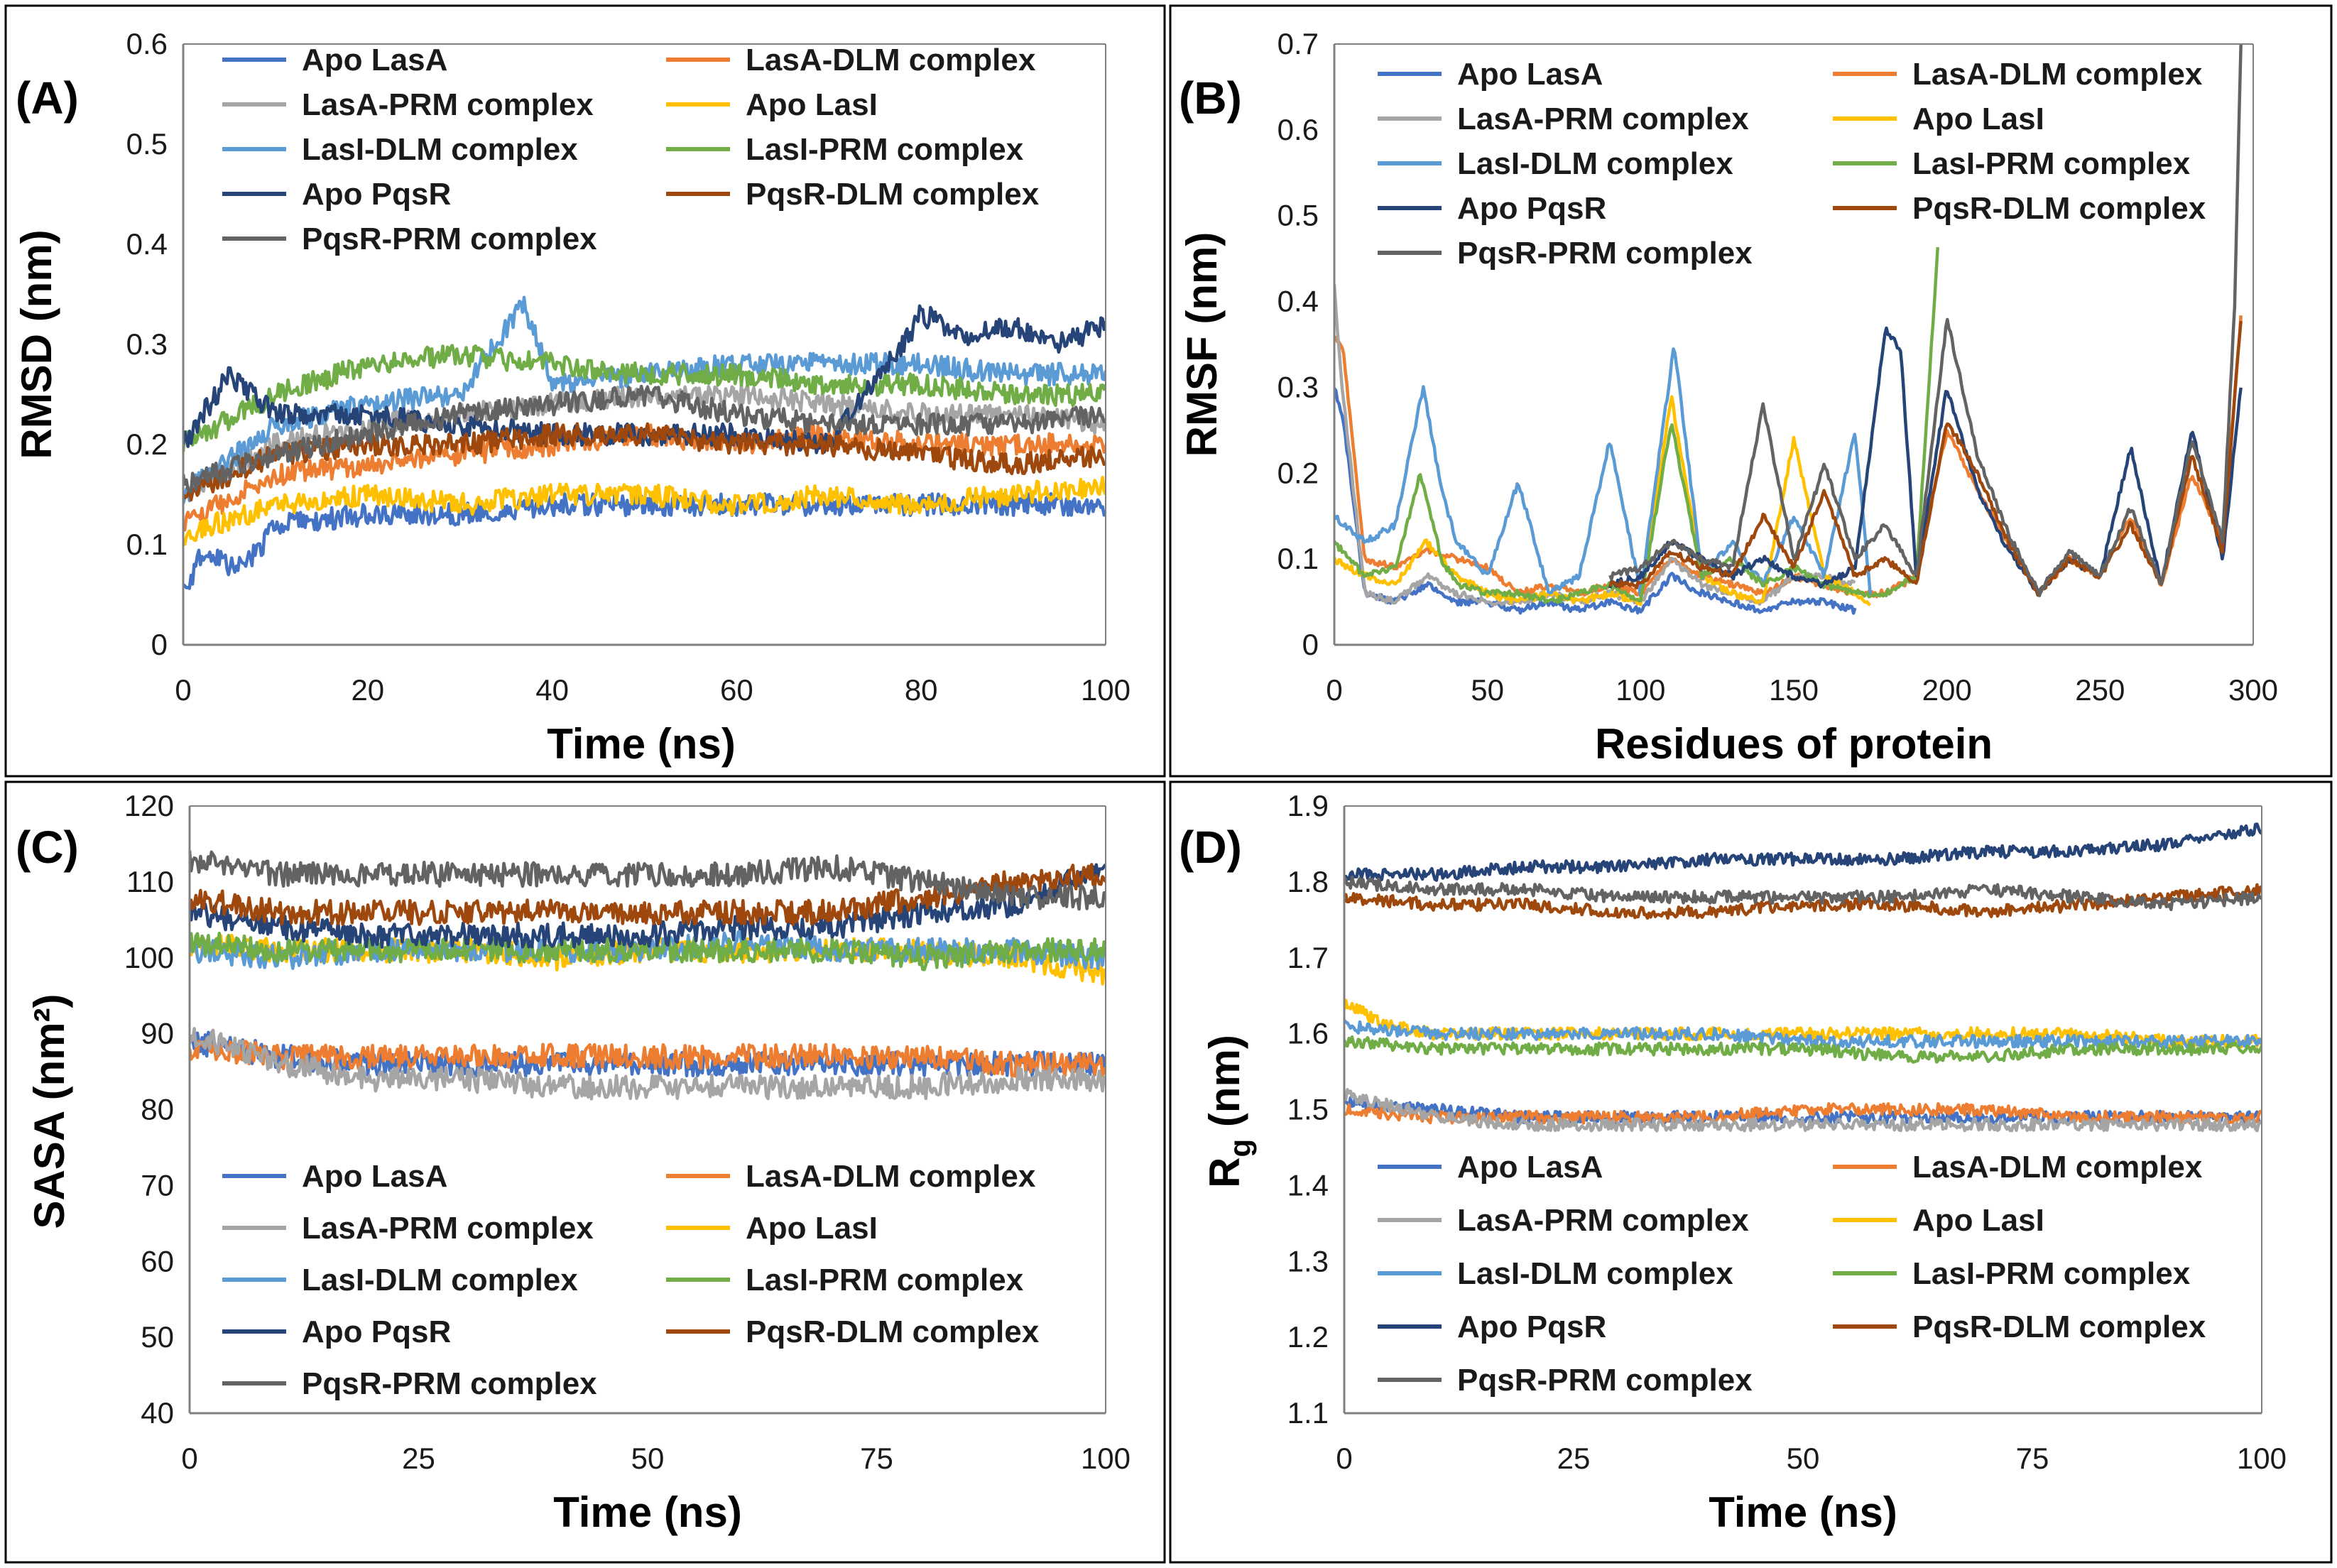  What do you see at coordinates (1106, 690) in the screenshot?
I see `panel-a-x-tick-label: 100` at bounding box center [1106, 690].